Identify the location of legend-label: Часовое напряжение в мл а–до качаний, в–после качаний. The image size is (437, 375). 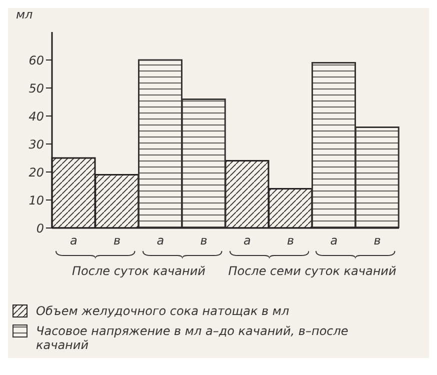
(193, 338).